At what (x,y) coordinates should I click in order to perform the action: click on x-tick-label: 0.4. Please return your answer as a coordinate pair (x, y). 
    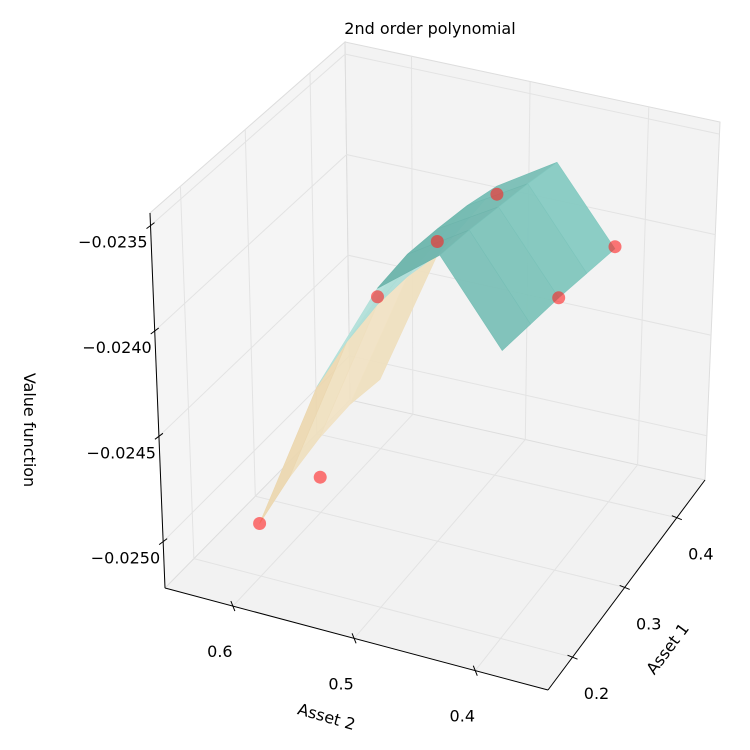
    Looking at the image, I should click on (700, 554).